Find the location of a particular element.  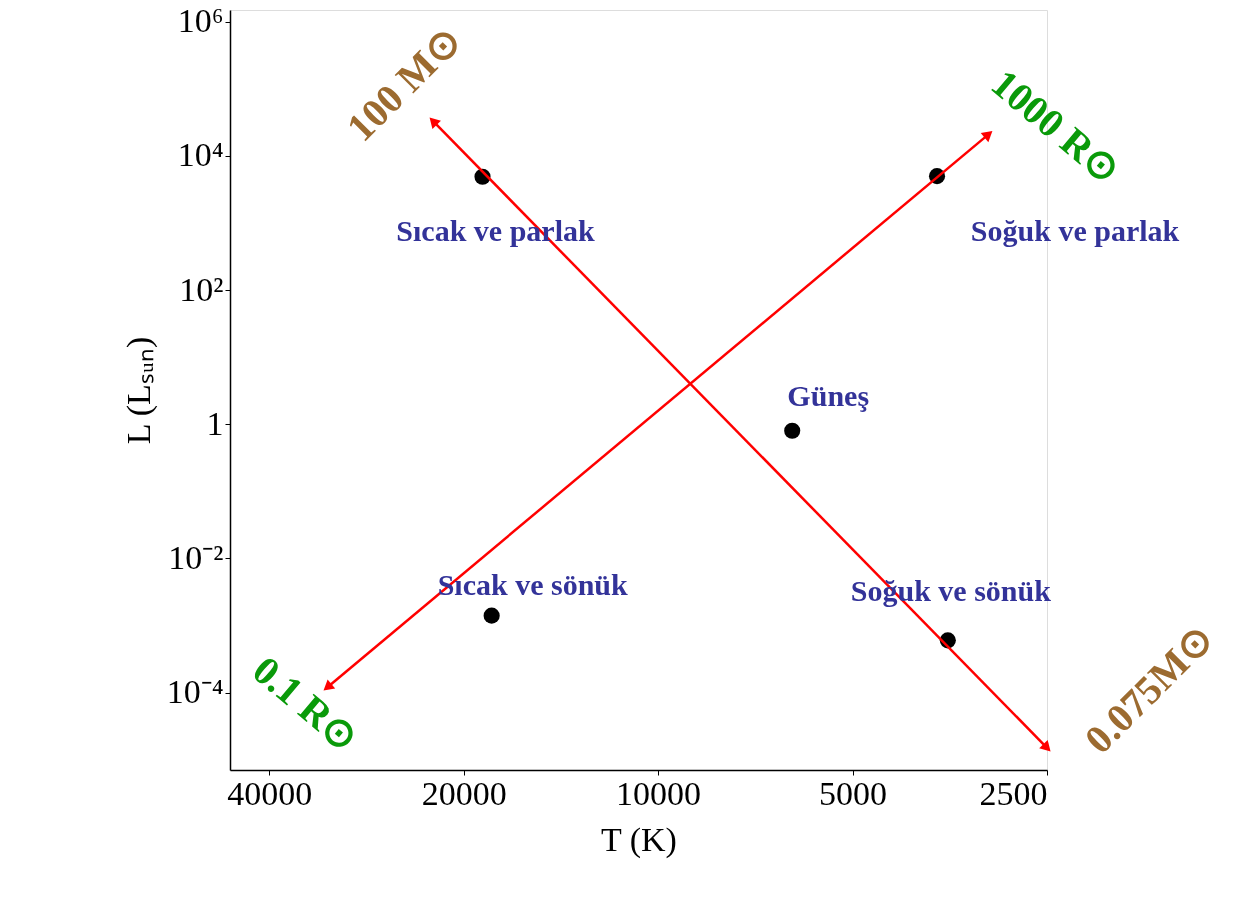

y-axis-title: L (Lₛᵤₙ) is located at coordinates (138, 390).